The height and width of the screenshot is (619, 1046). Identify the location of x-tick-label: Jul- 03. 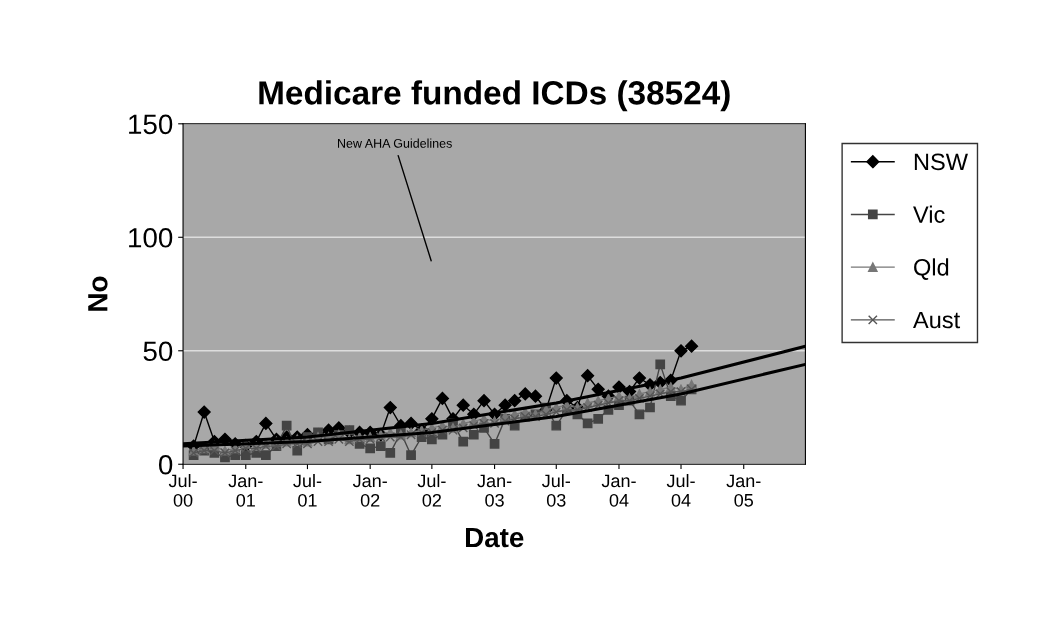
(556, 490).